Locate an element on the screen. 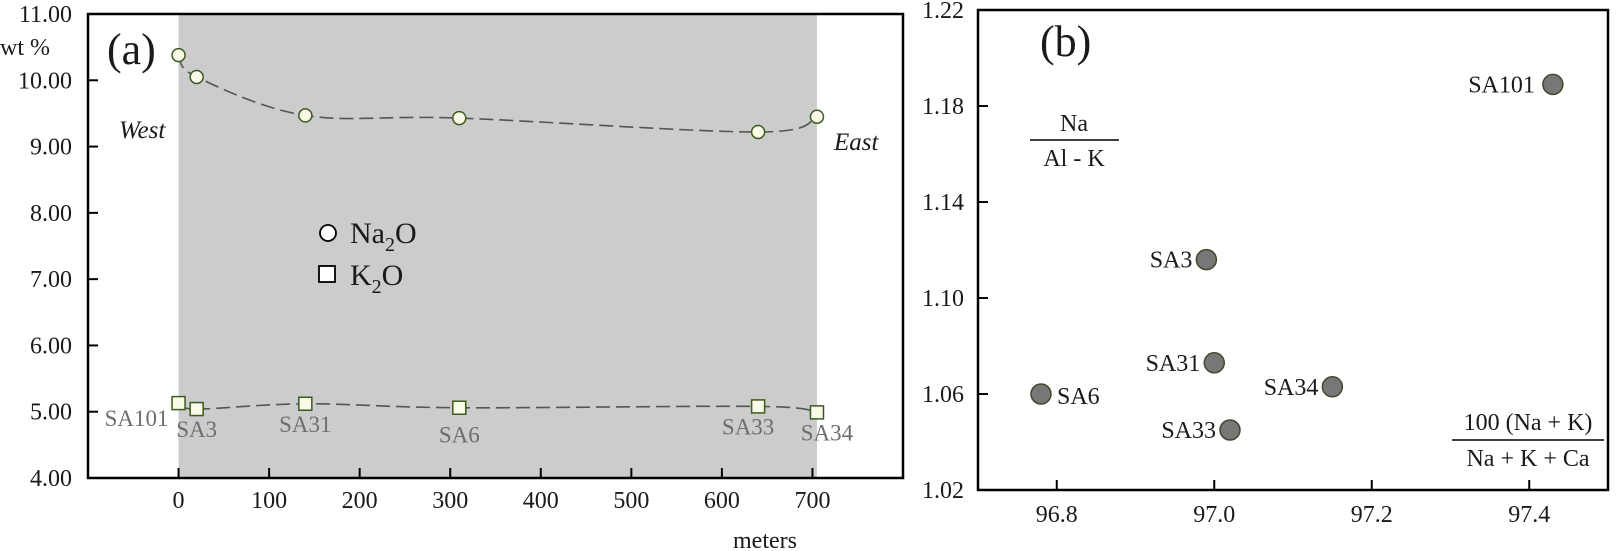 The image size is (1623, 551). y-axis-label-b: Na Al - K is located at coordinates (1074, 141).